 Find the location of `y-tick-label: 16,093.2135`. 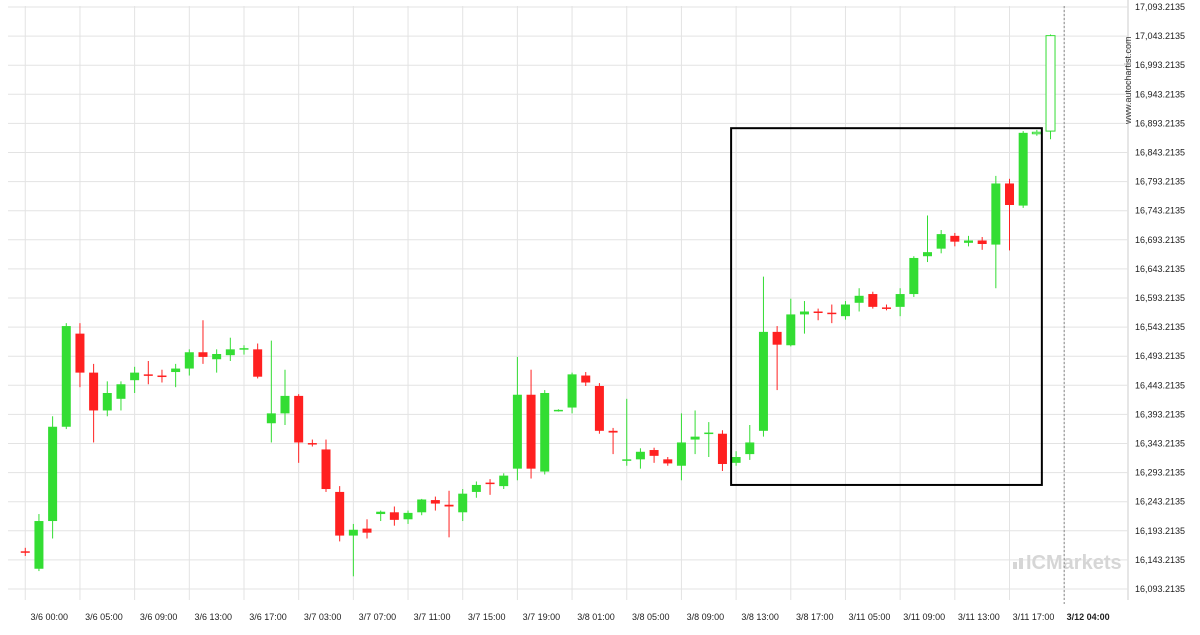

y-tick-label: 16,093.2135 is located at coordinates (1160, 589).